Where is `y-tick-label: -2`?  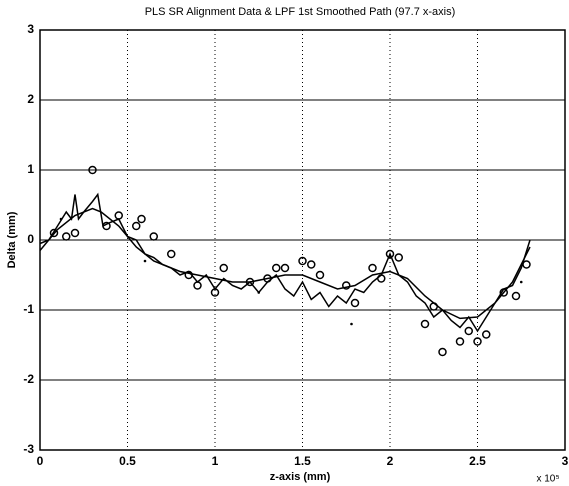
y-tick-label: -2 is located at coordinates (28, 379).